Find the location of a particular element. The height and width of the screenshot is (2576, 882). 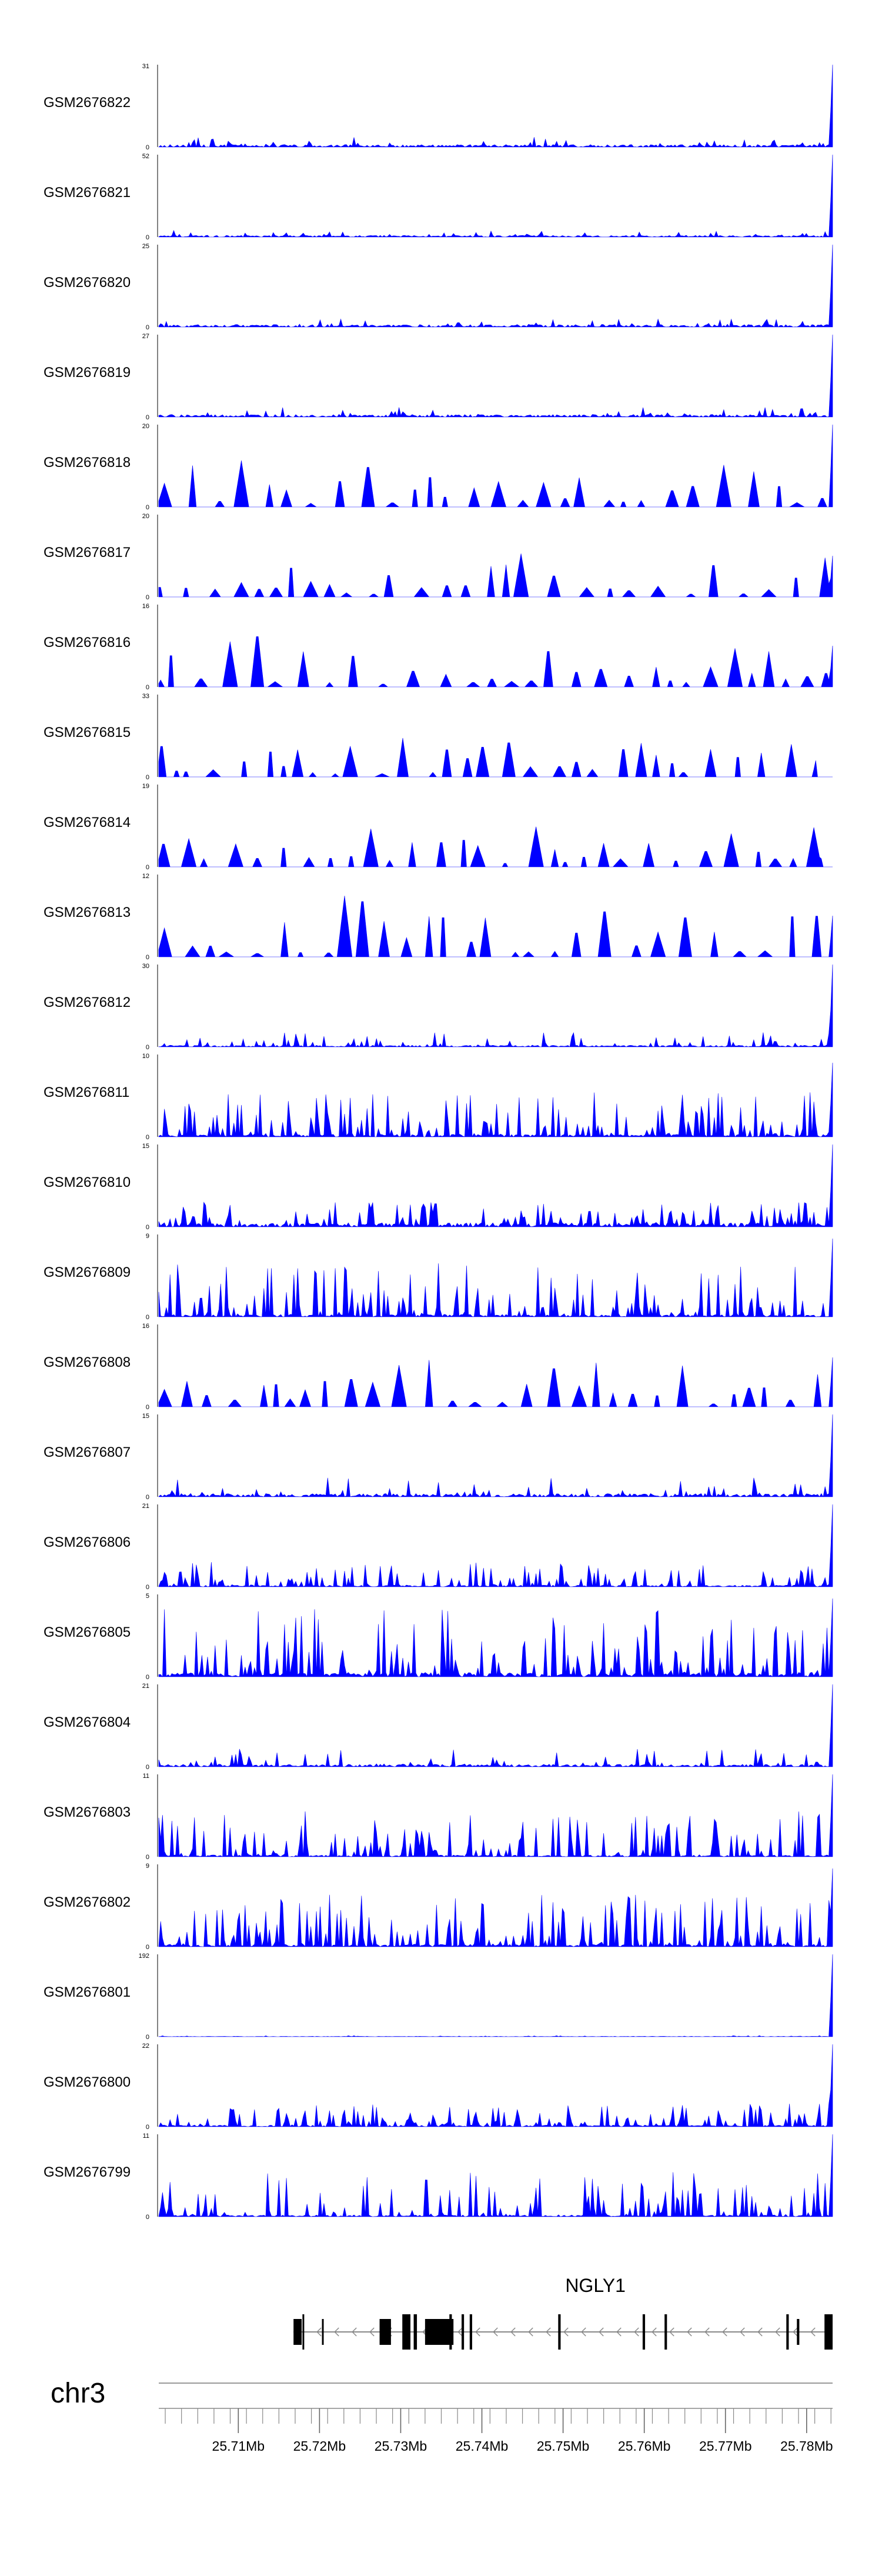

track-label: GSM2676821 is located at coordinates (87, 193).